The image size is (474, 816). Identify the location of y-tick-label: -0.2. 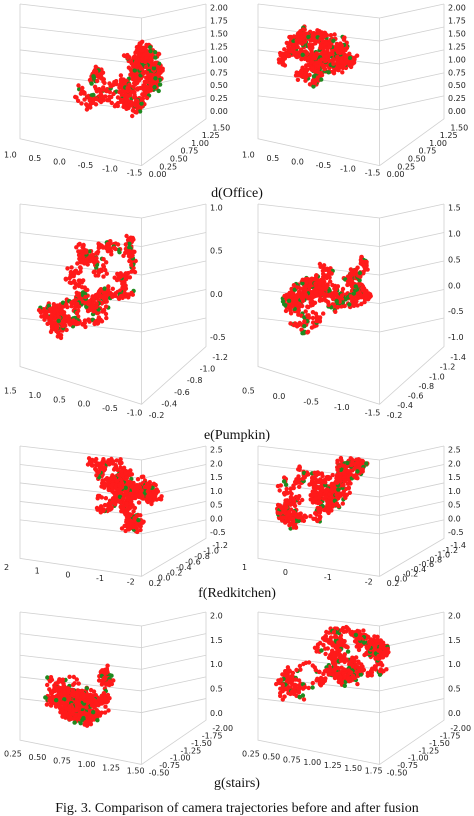
(395, 415).